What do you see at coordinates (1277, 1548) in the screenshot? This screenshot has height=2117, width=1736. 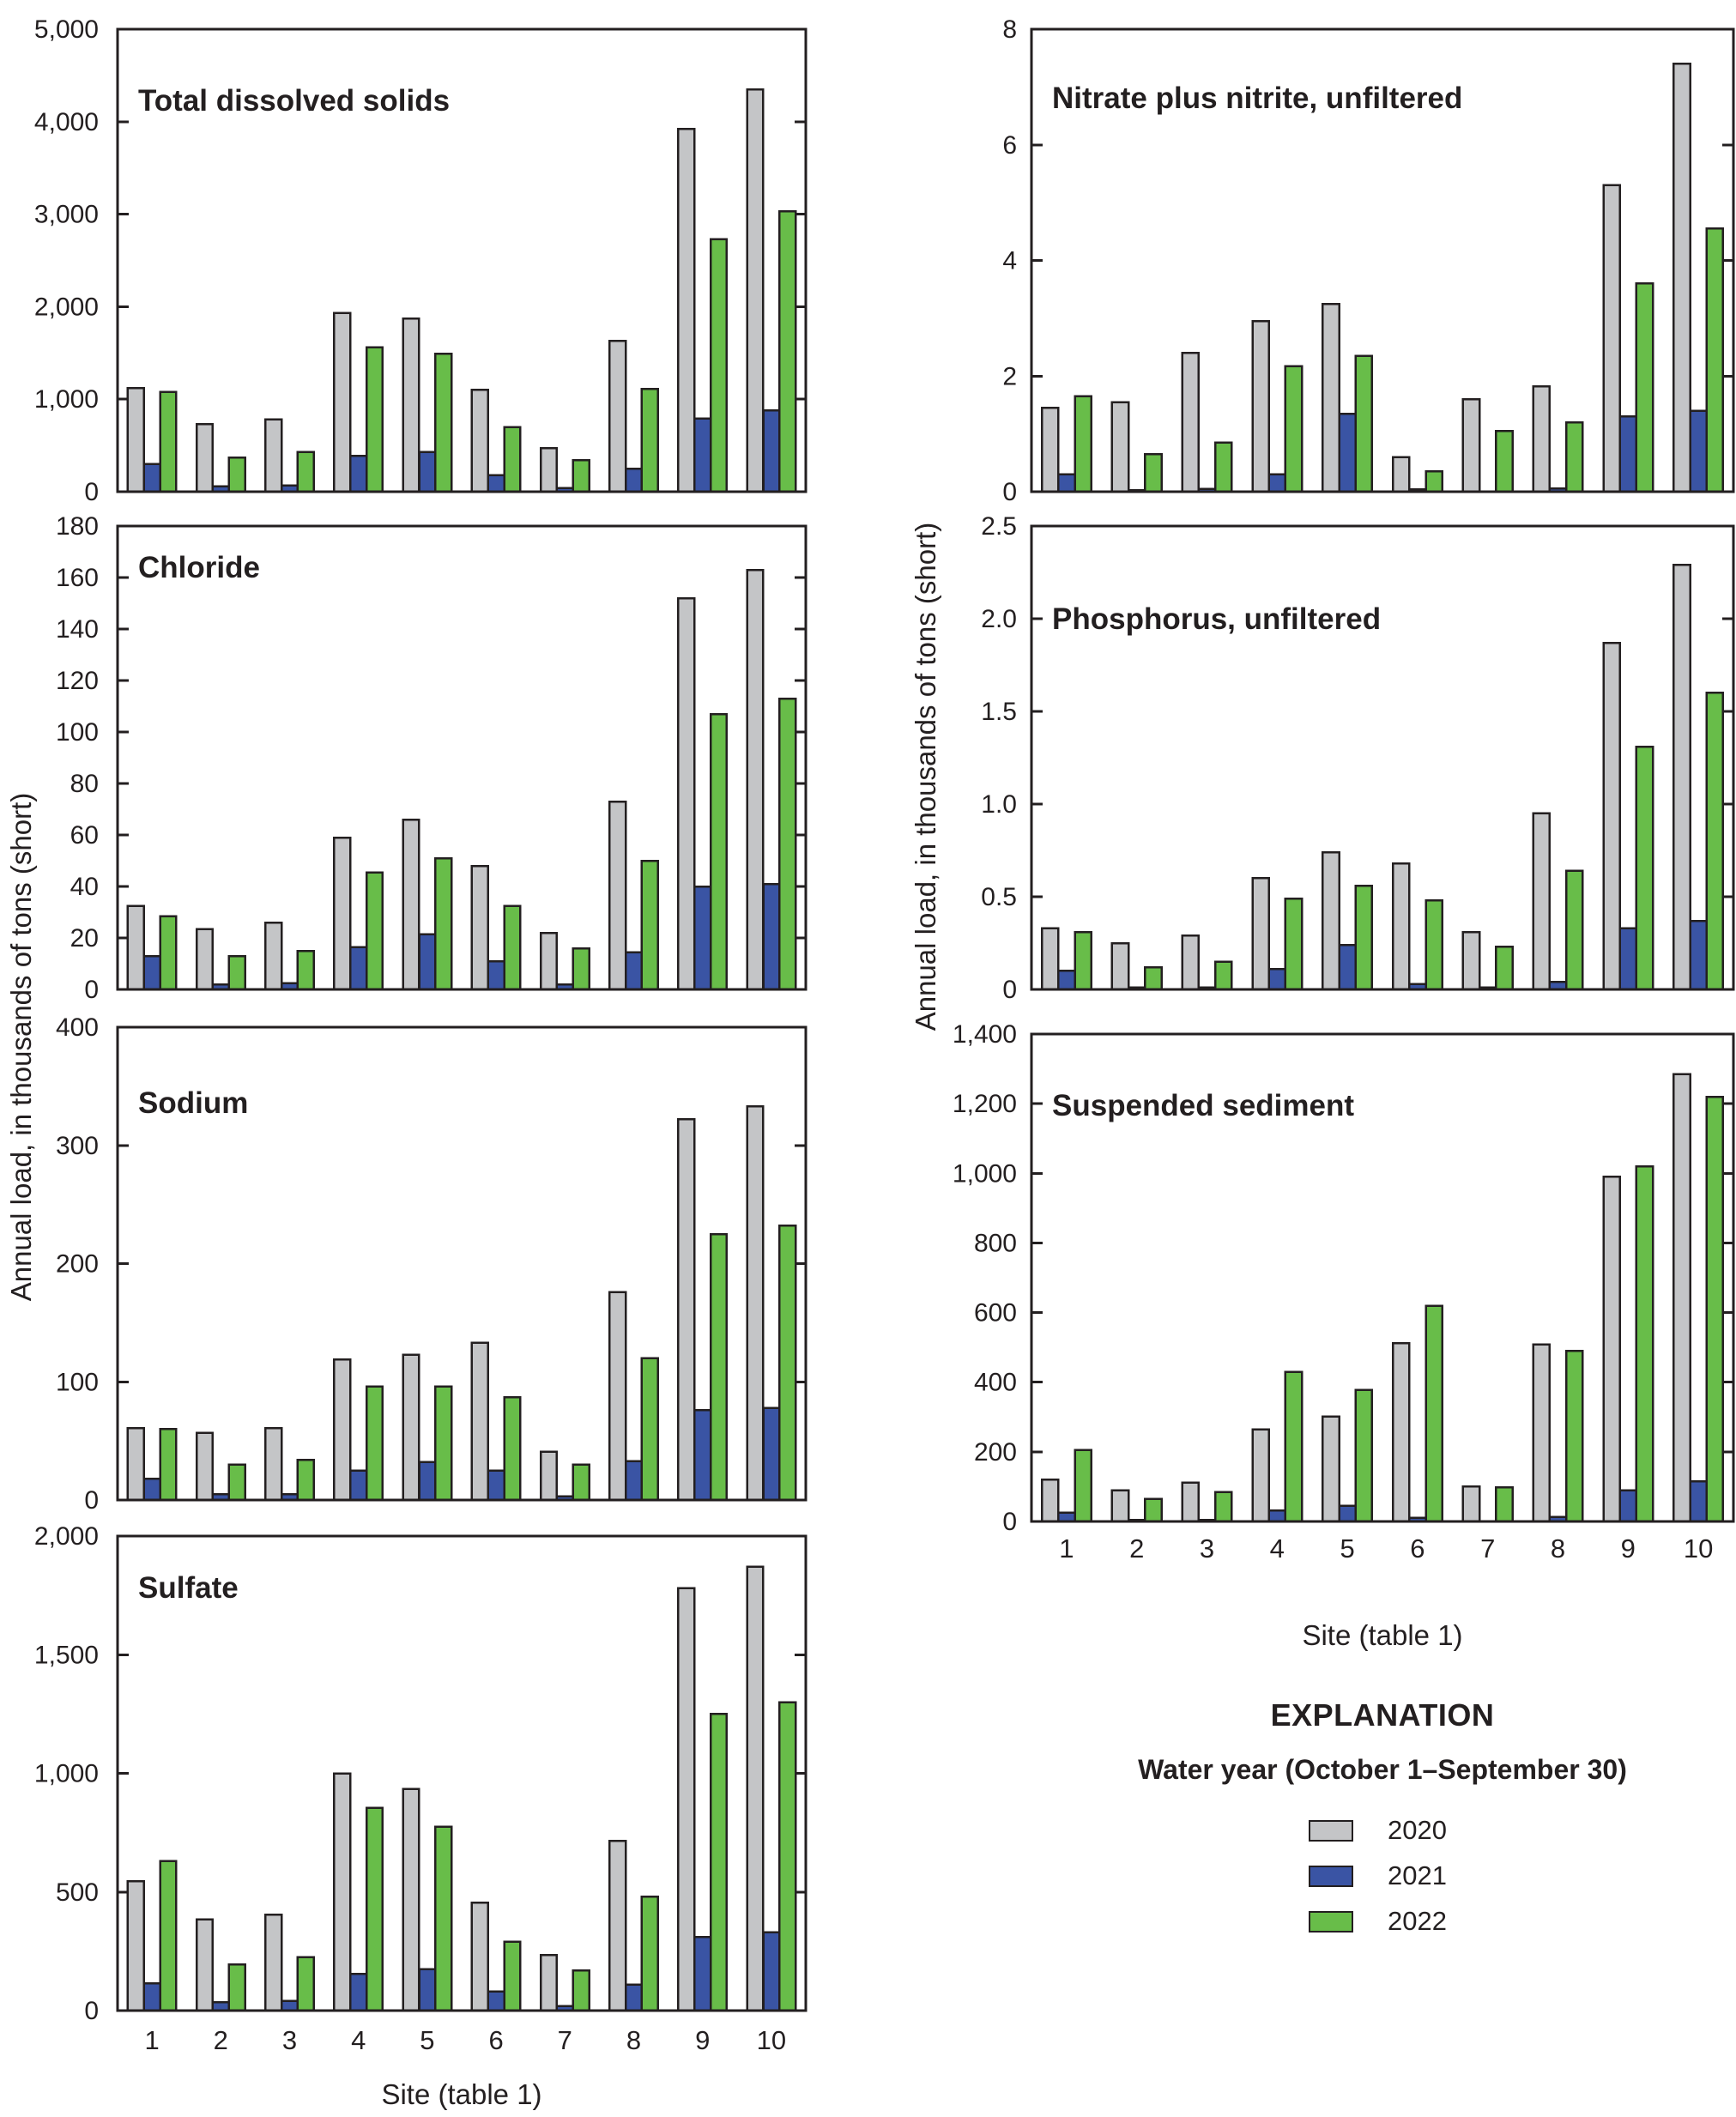 I see `x-tick-label-site-4: 4` at bounding box center [1277, 1548].